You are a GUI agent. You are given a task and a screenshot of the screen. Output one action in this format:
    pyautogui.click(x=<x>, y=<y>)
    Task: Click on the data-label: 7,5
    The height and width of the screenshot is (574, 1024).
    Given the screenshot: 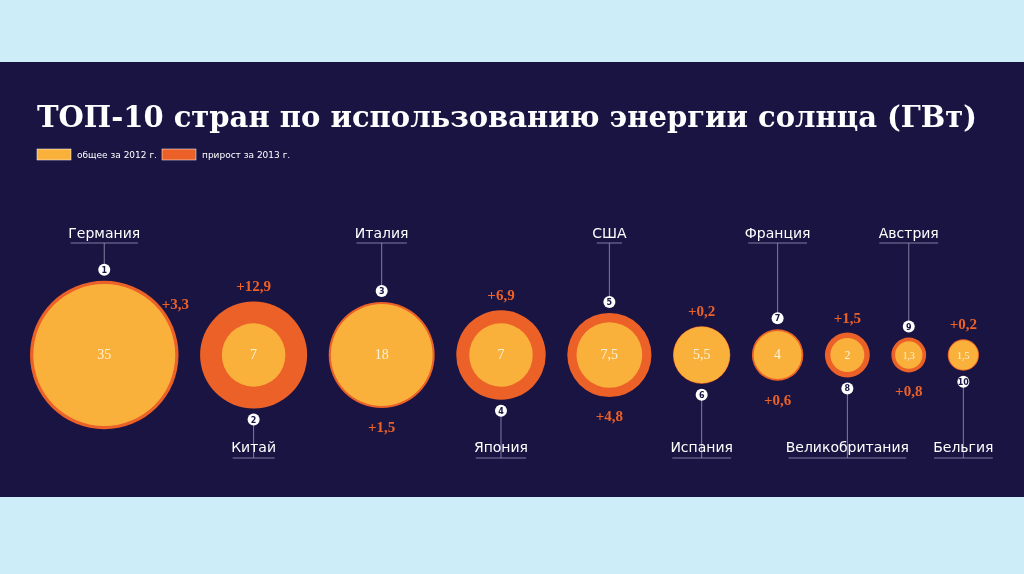 What is the action you would take?
    pyautogui.click(x=609, y=354)
    